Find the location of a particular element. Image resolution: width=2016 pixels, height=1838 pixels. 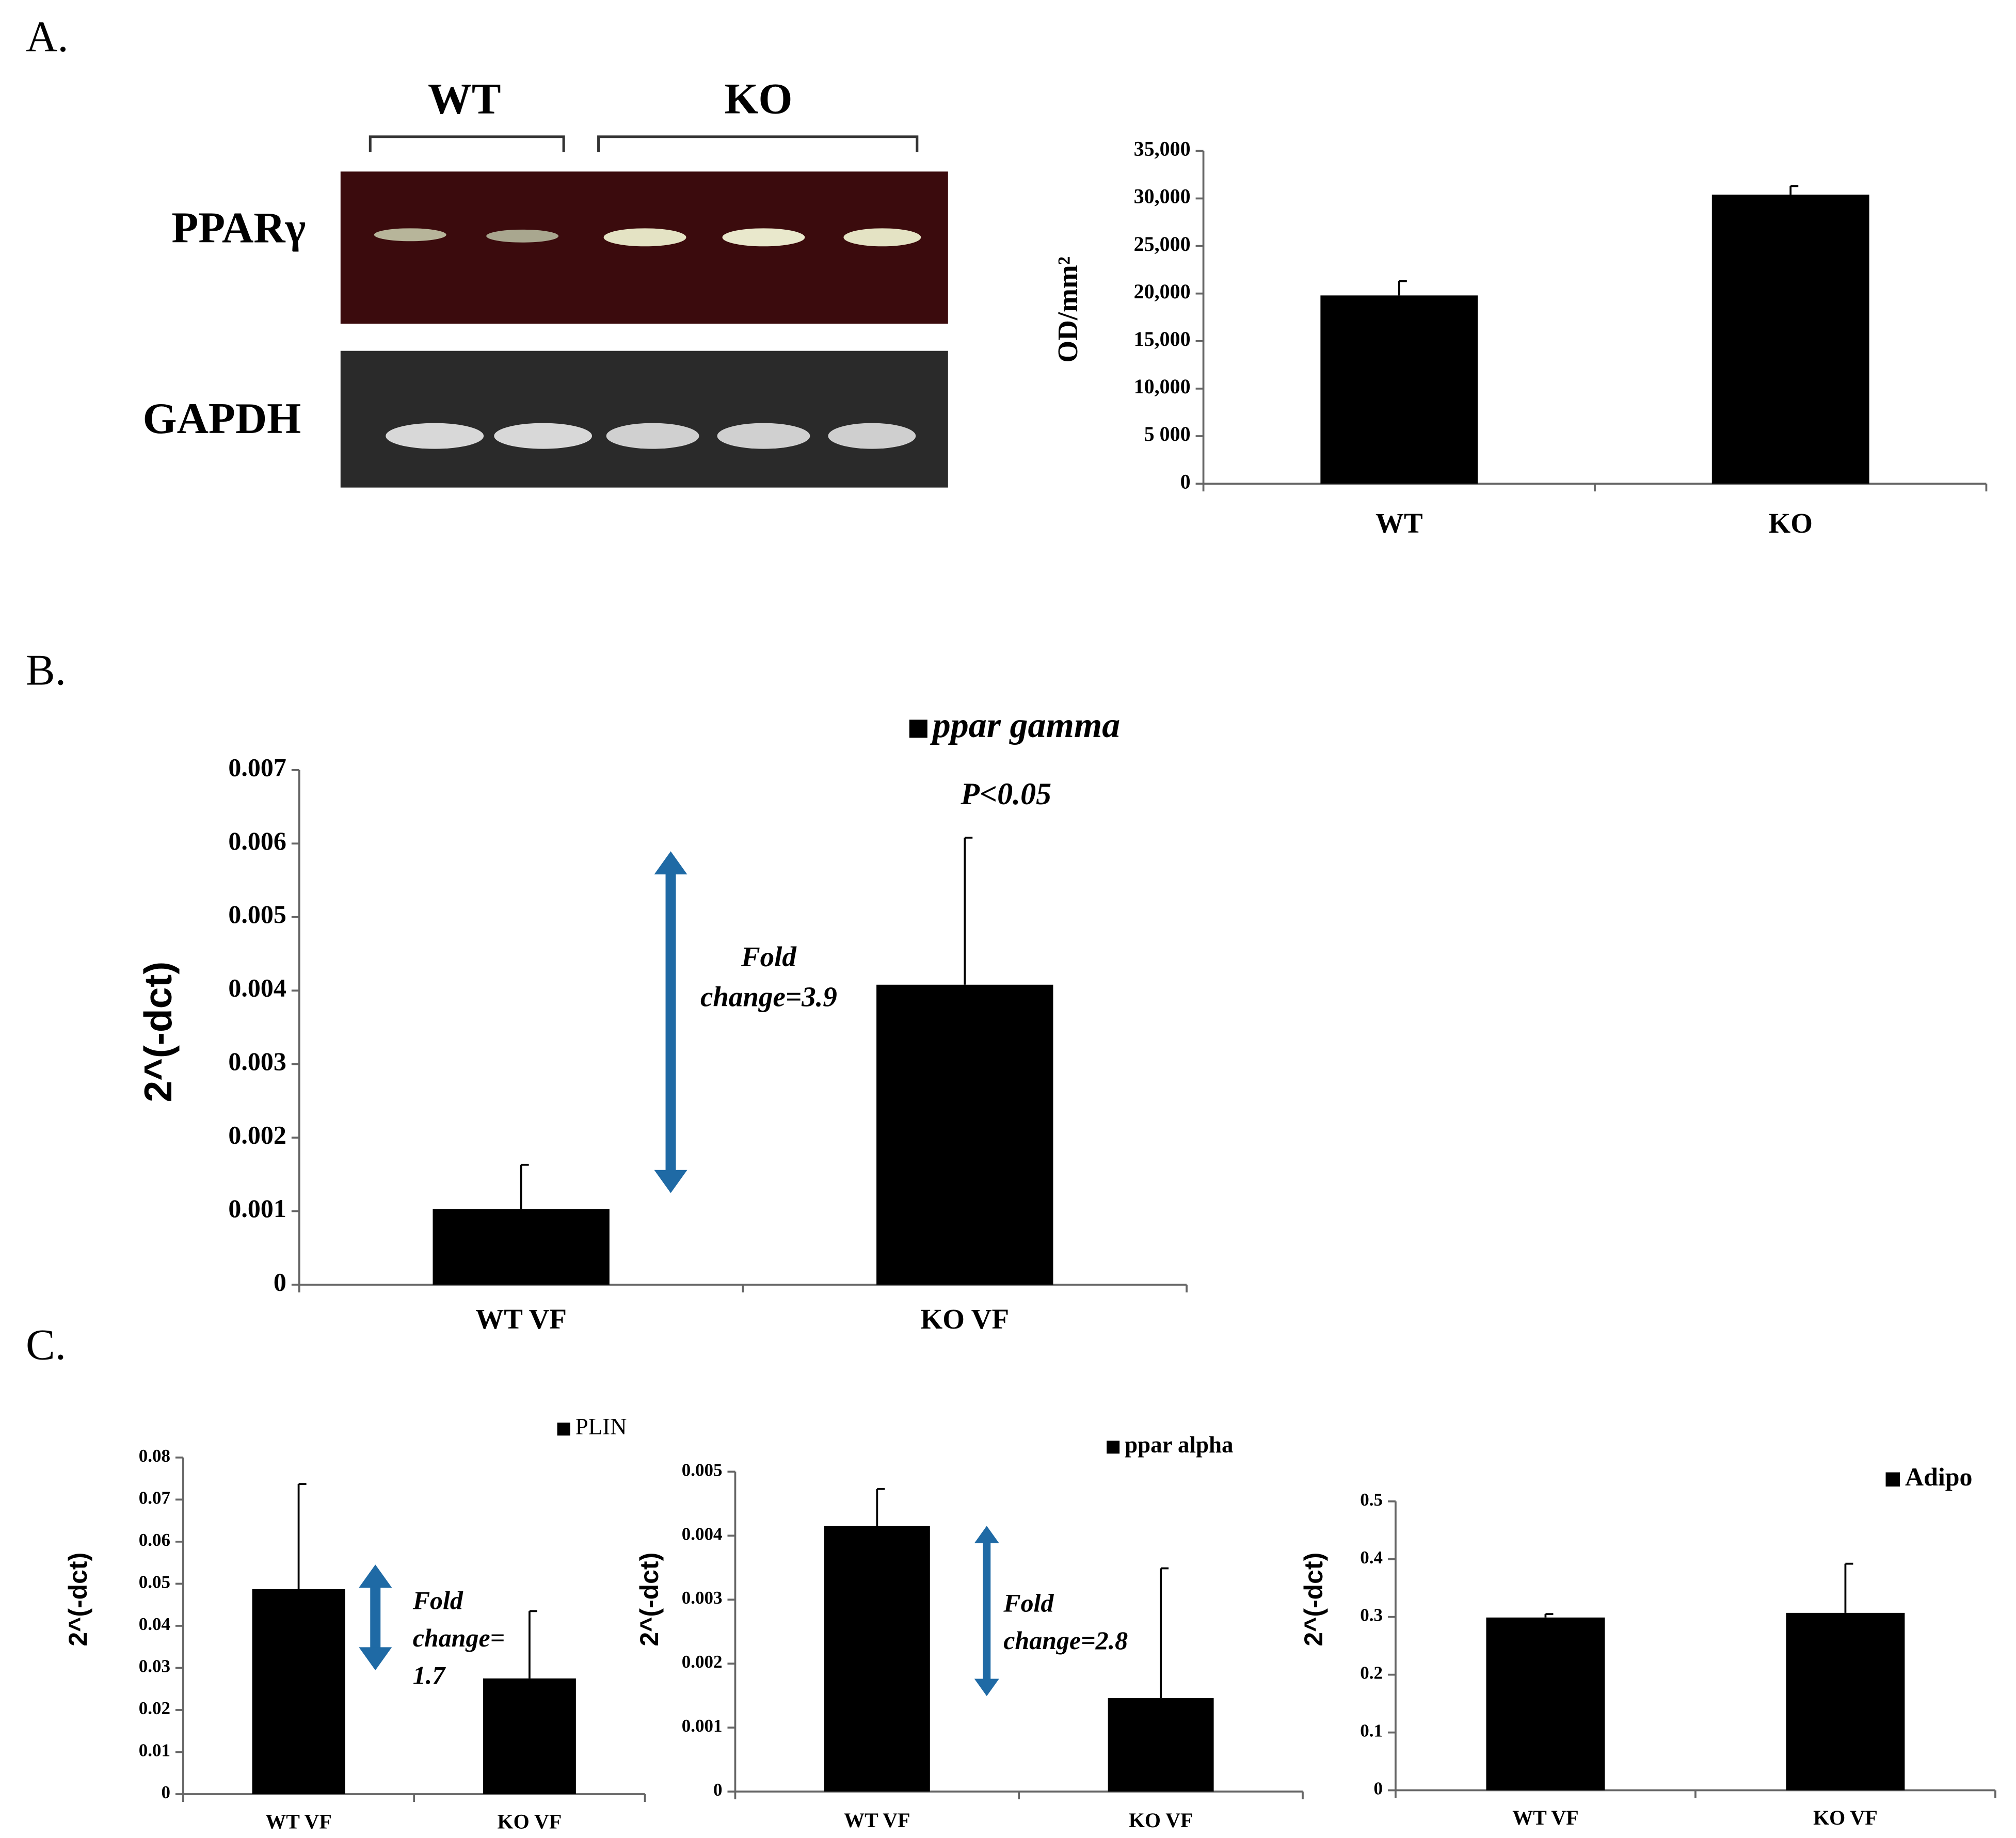

y-tick-label: 0.007 is located at coordinates (257, 767).